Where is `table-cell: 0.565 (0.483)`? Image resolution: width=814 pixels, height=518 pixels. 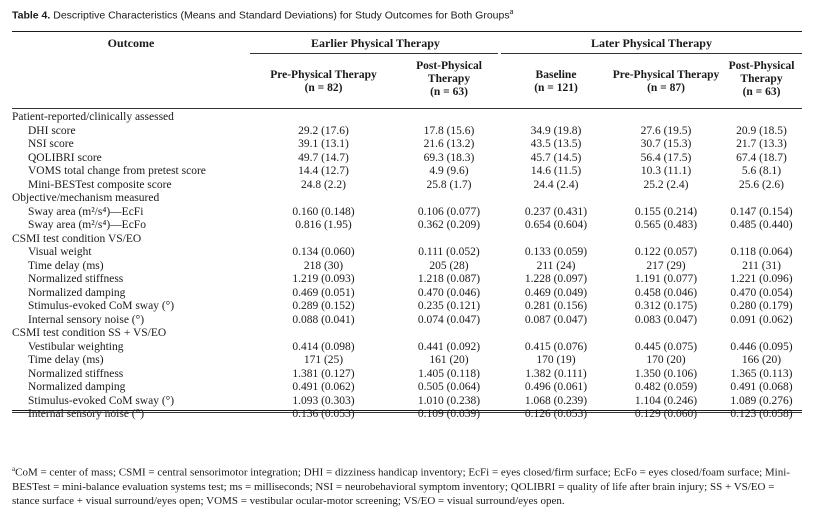
table-cell: 0.565 (0.483) is located at coordinates (666, 225).